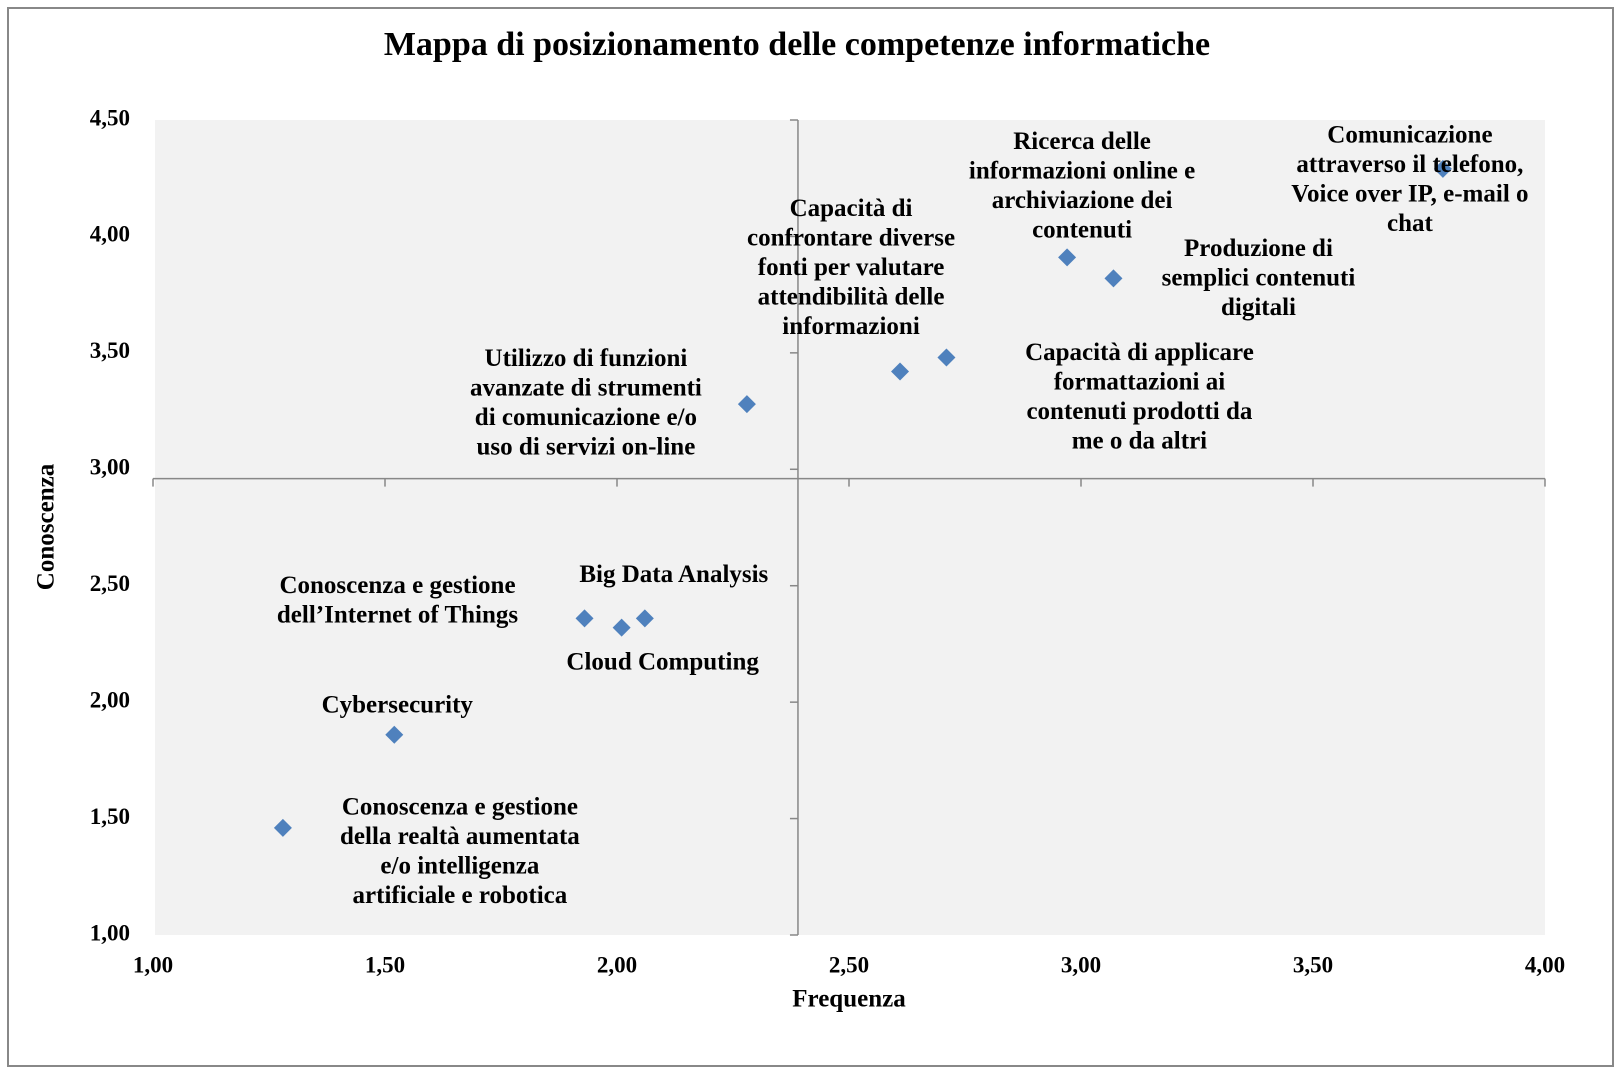 The width and height of the screenshot is (1615, 1067). I want to click on point-label: Cloud Computing, so click(662, 661).